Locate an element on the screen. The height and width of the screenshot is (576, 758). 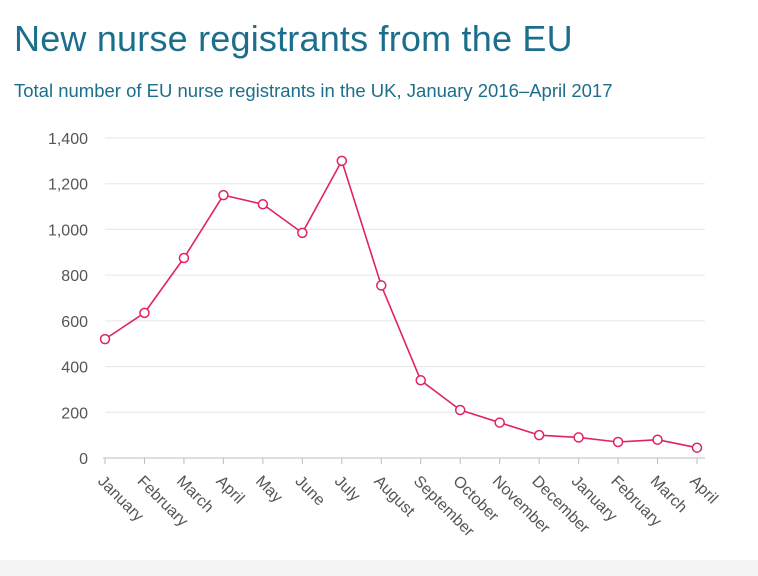
y-tick-label: 200 is located at coordinates (74, 413).